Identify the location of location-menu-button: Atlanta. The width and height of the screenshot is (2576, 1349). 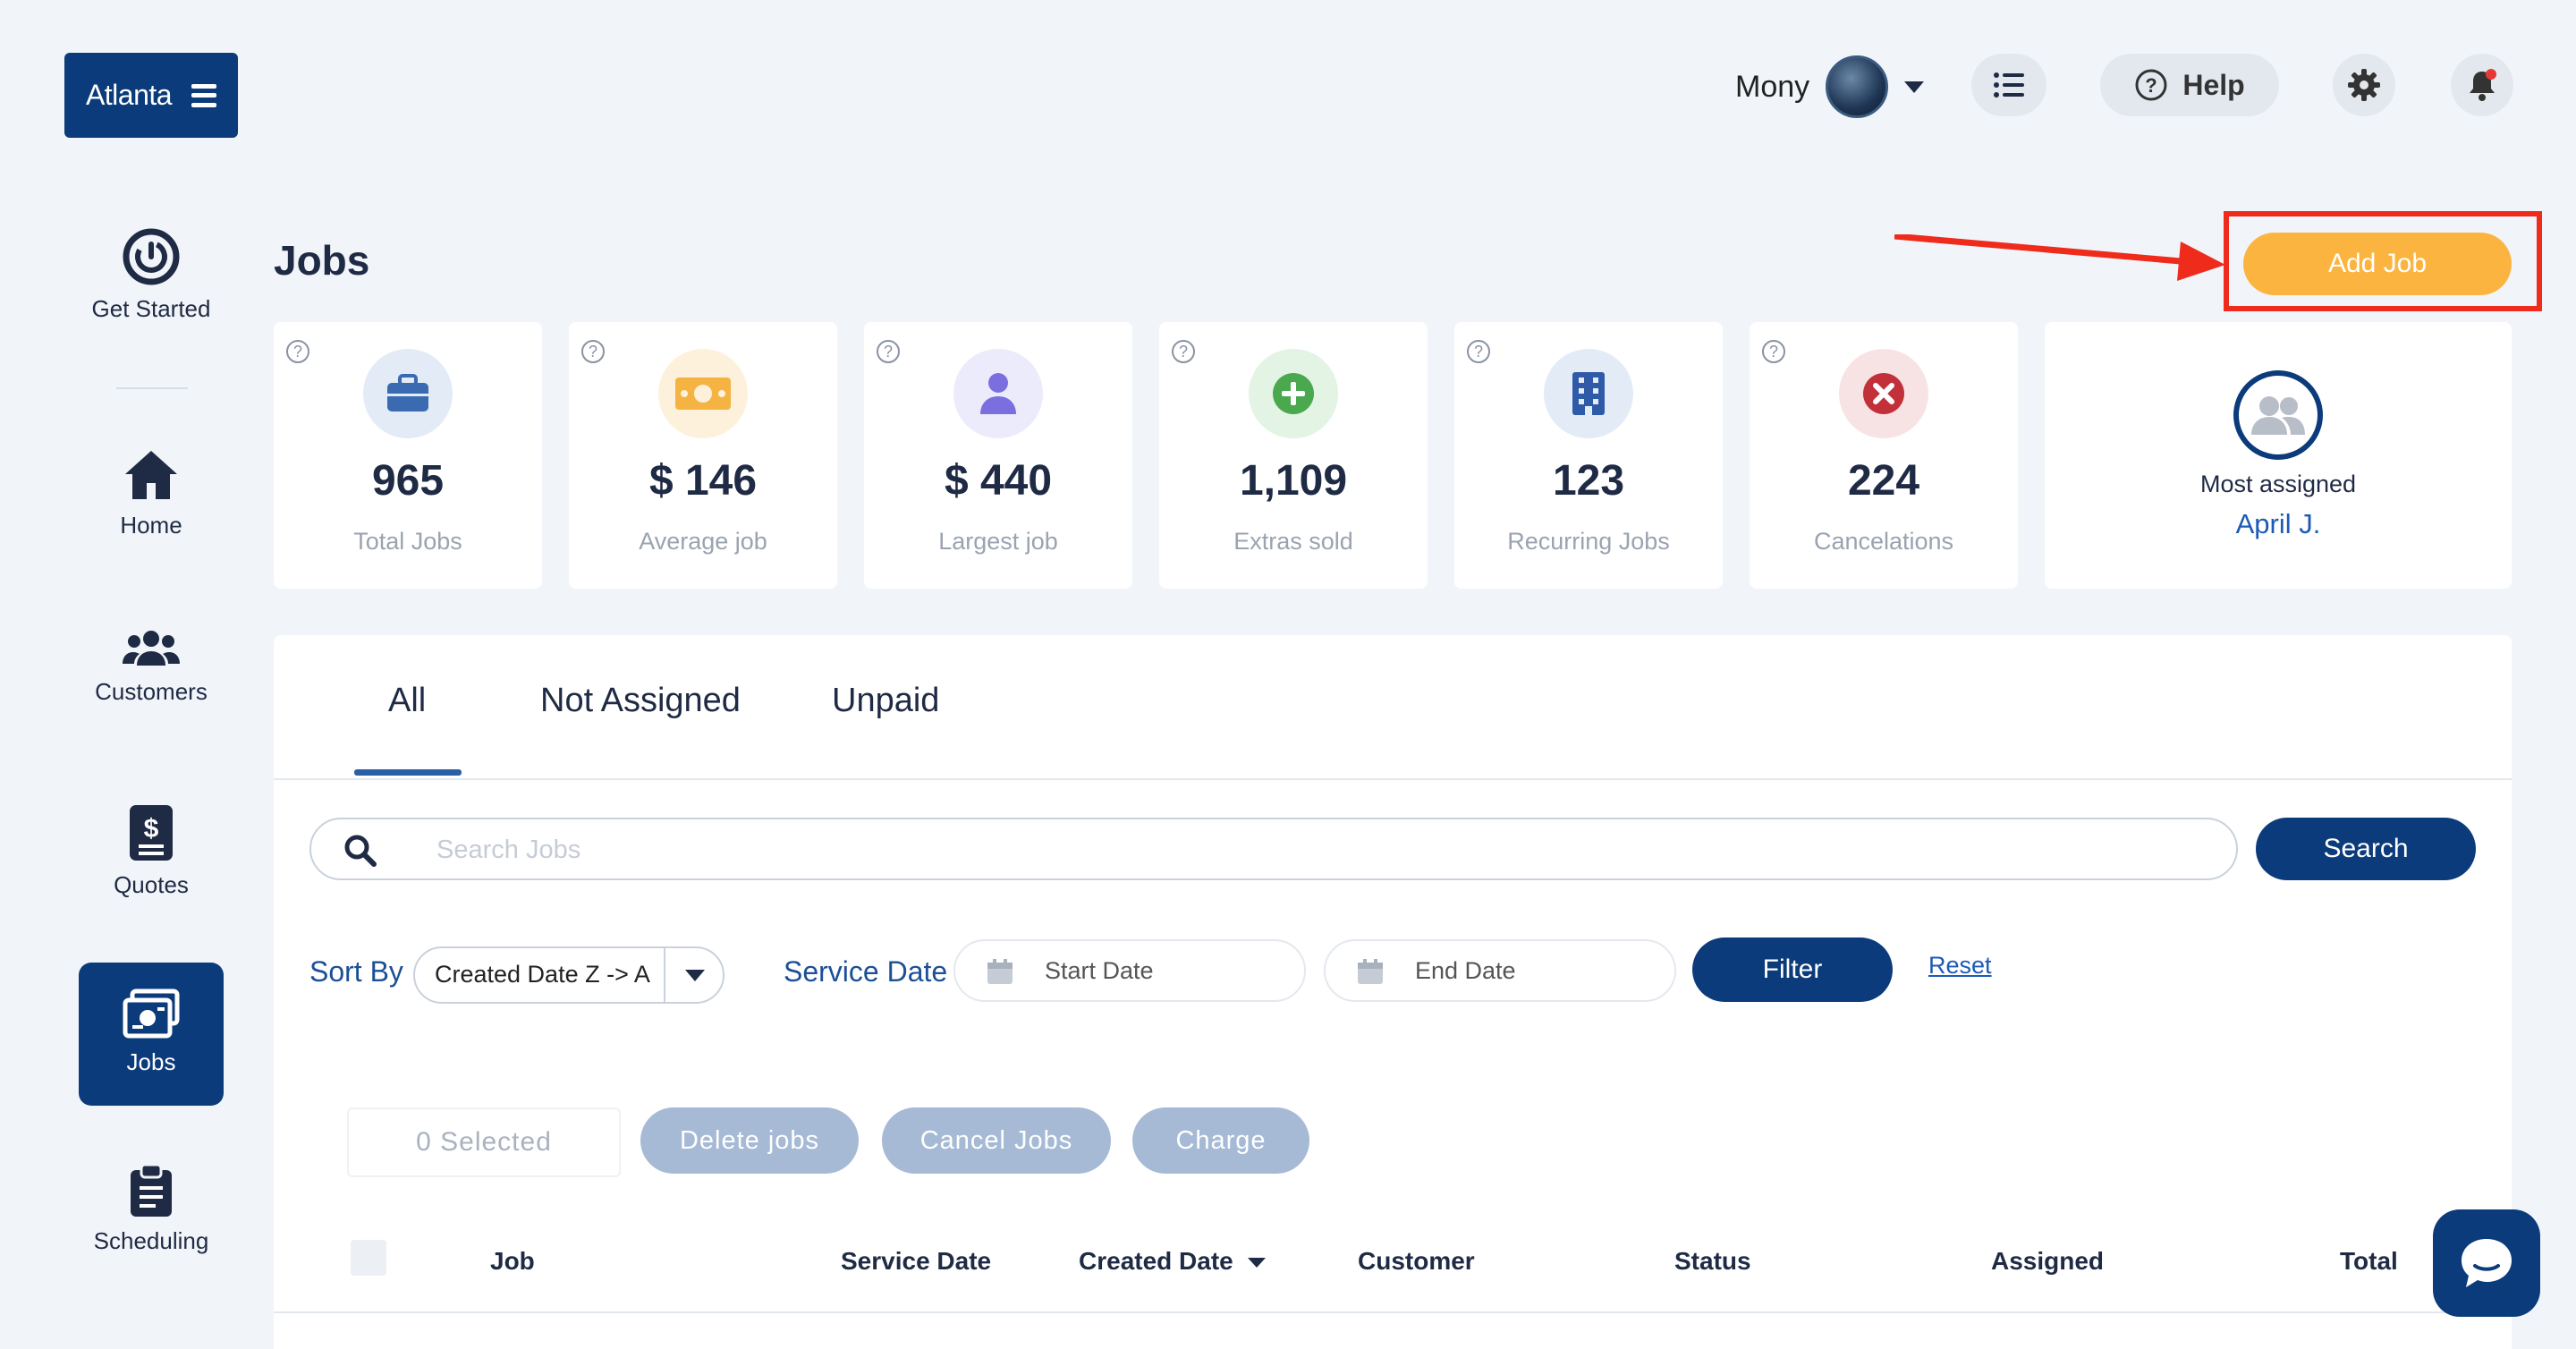
(151, 95).